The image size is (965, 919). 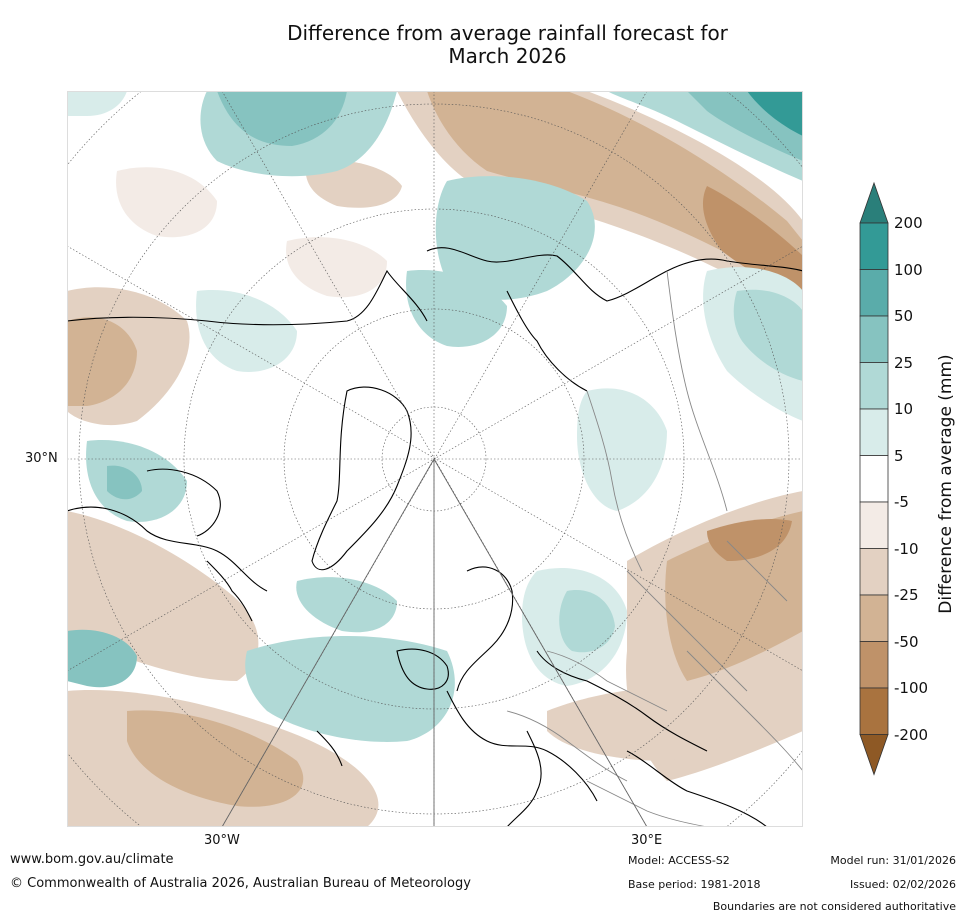 What do you see at coordinates (679, 860) in the screenshot?
I see `footer-model: Model: ACCESS-S2` at bounding box center [679, 860].